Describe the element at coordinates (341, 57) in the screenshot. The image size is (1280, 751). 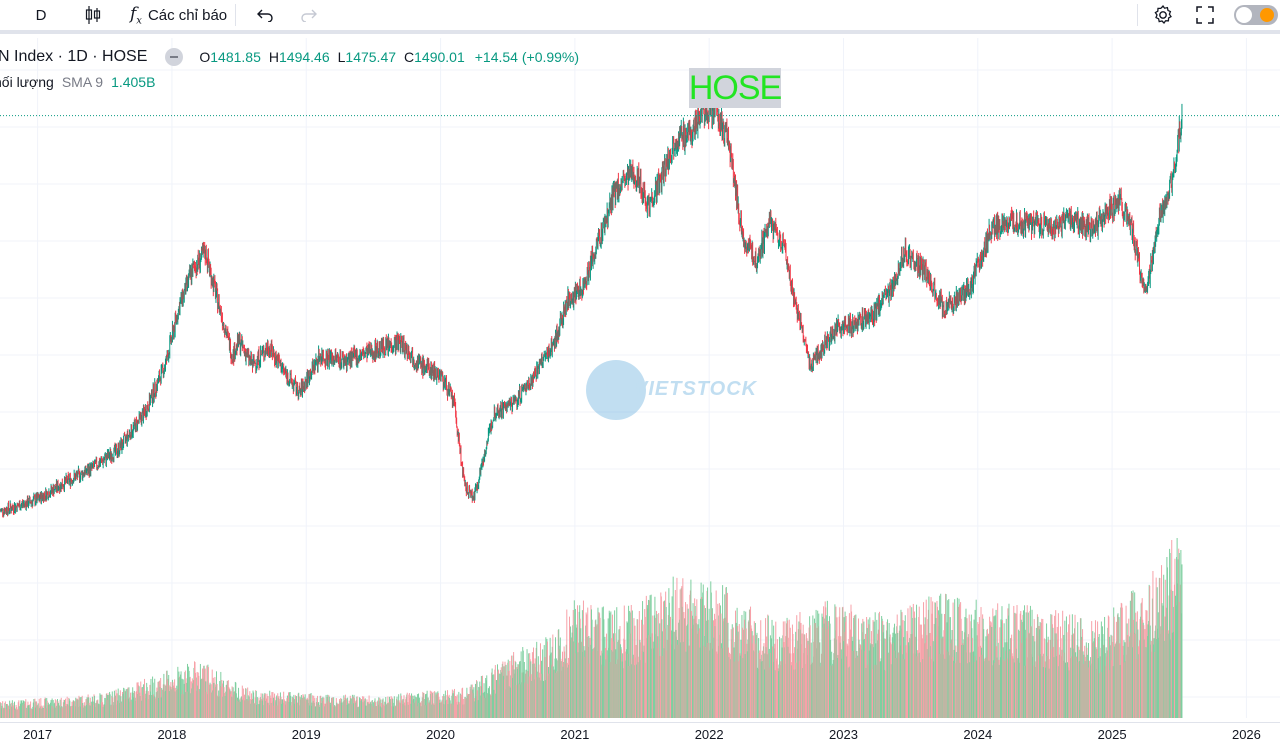
I see `low-label: L` at that location.